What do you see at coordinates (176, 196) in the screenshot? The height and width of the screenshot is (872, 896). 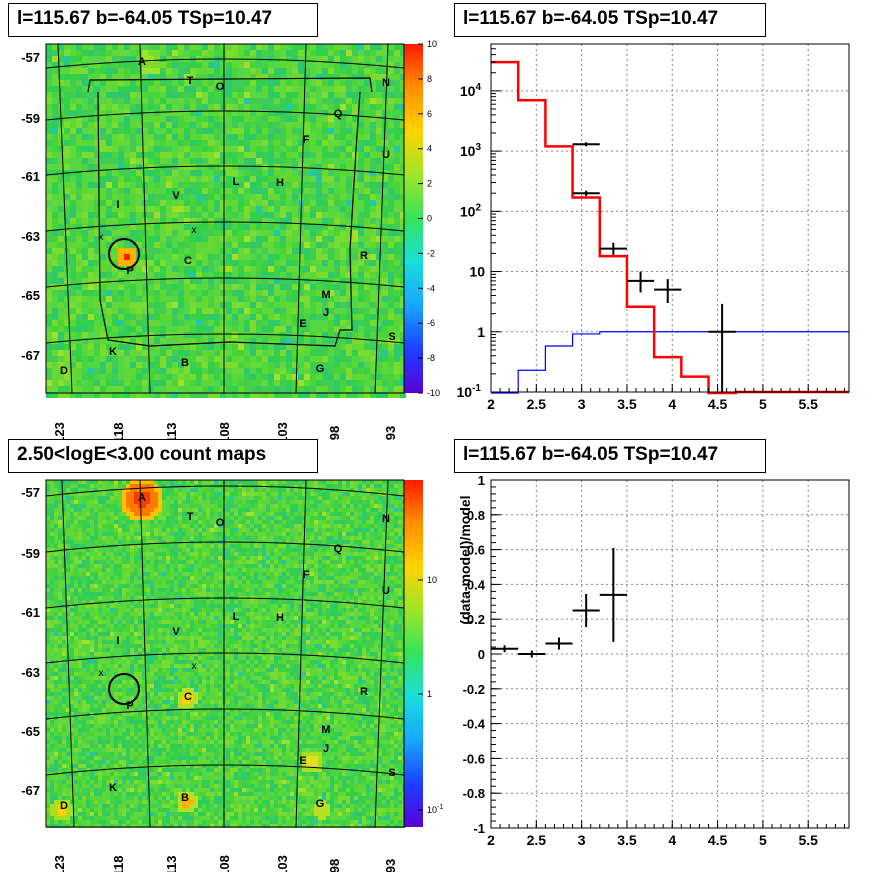 I see `source-label-v: V` at bounding box center [176, 196].